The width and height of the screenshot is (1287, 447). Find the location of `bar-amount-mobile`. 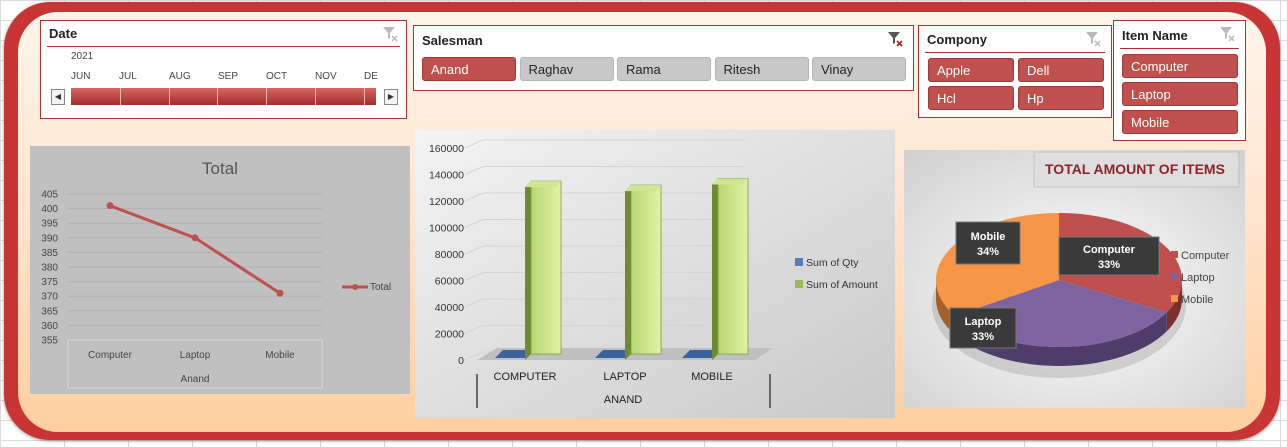

bar-amount-mobile is located at coordinates (733, 266).